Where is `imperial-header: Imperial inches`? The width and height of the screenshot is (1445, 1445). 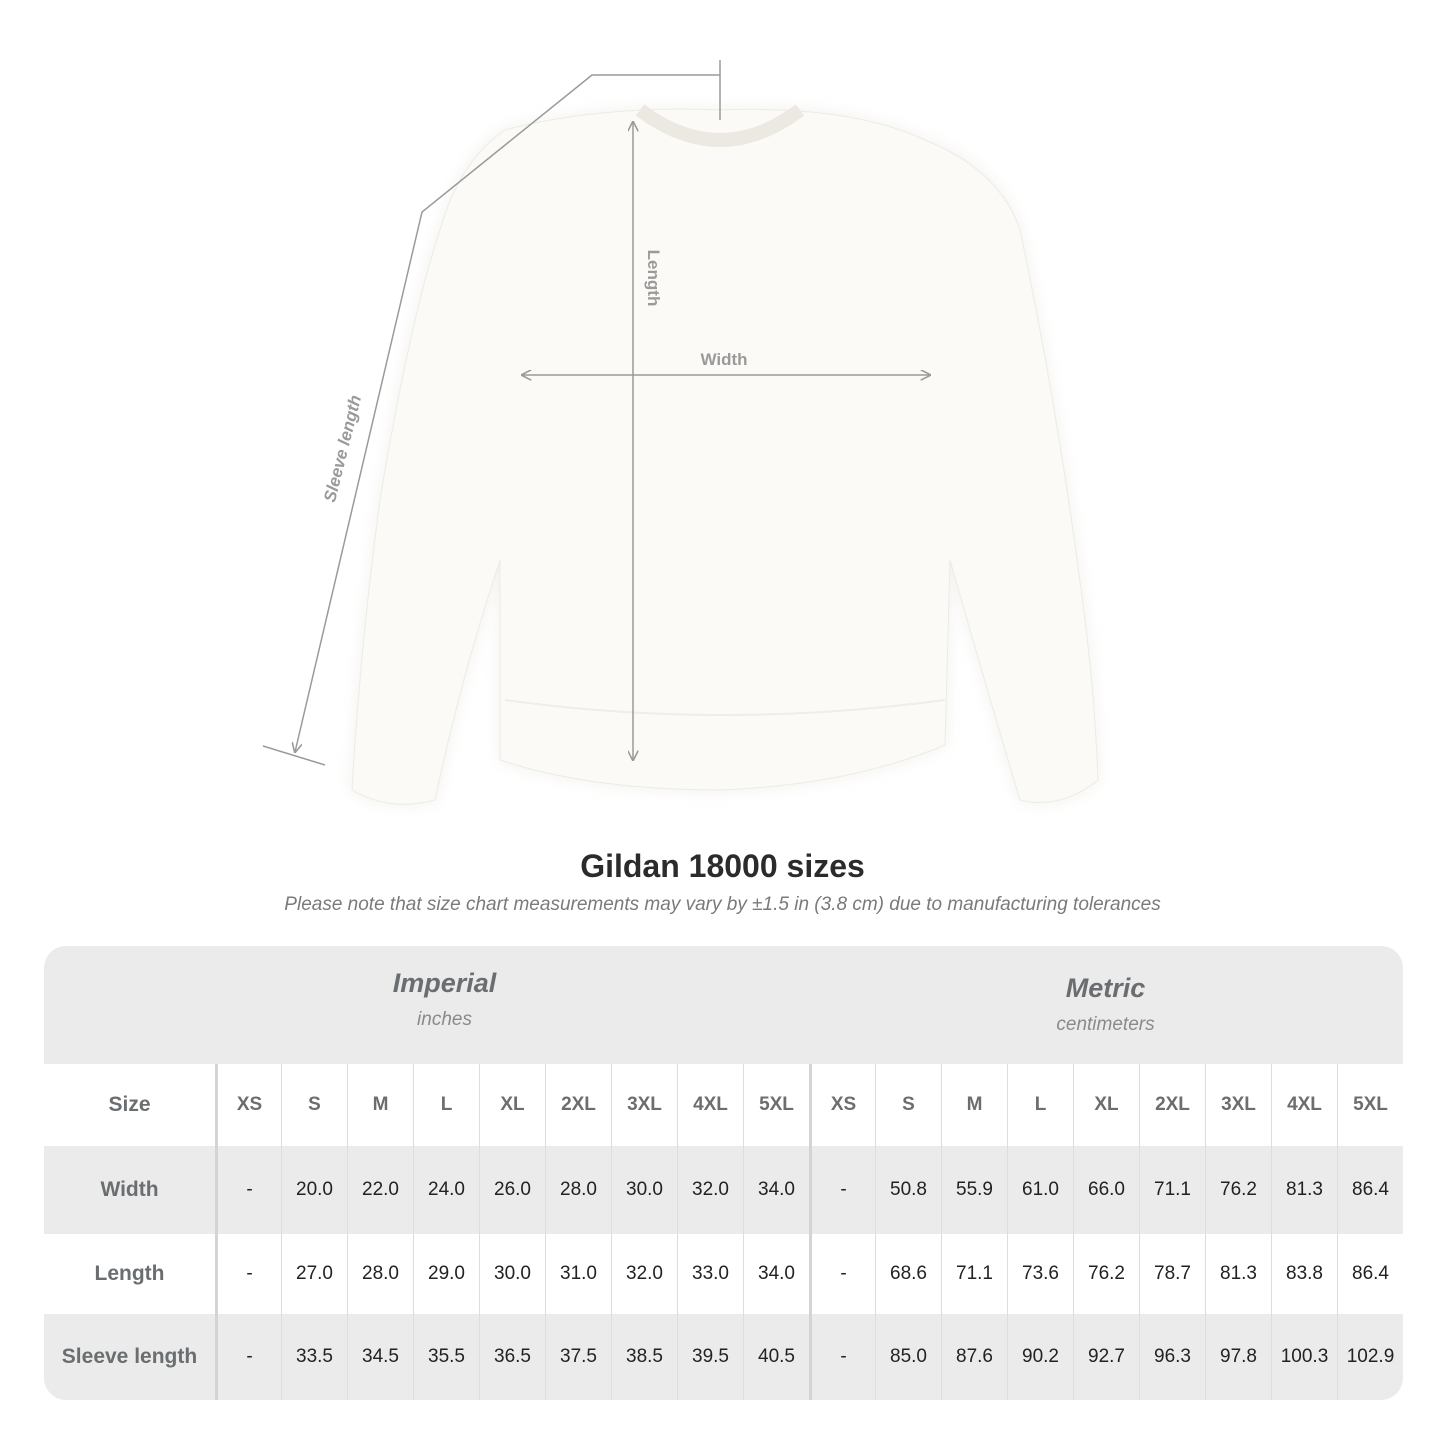 imperial-header: Imperial inches is located at coordinates (444, 999).